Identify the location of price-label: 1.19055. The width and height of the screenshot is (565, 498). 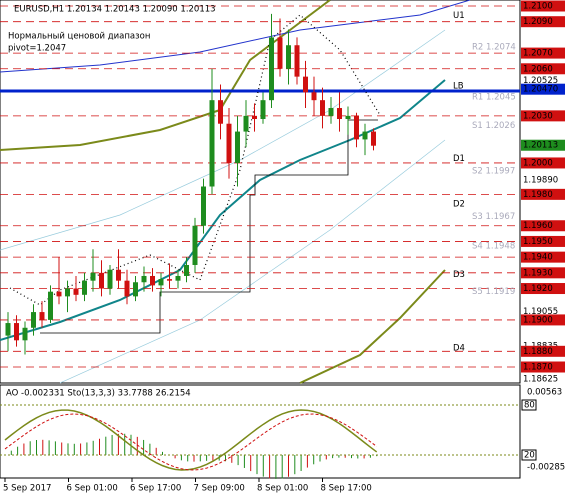
(540, 312).